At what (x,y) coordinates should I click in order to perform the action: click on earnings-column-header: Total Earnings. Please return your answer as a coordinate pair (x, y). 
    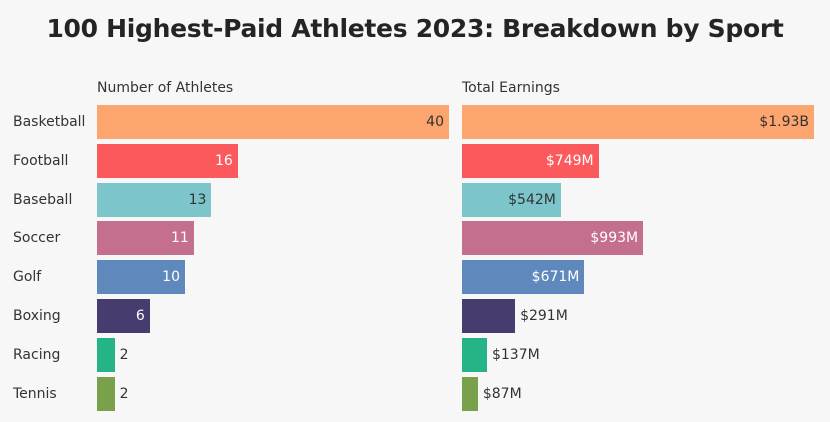
    Looking at the image, I should click on (511, 88).